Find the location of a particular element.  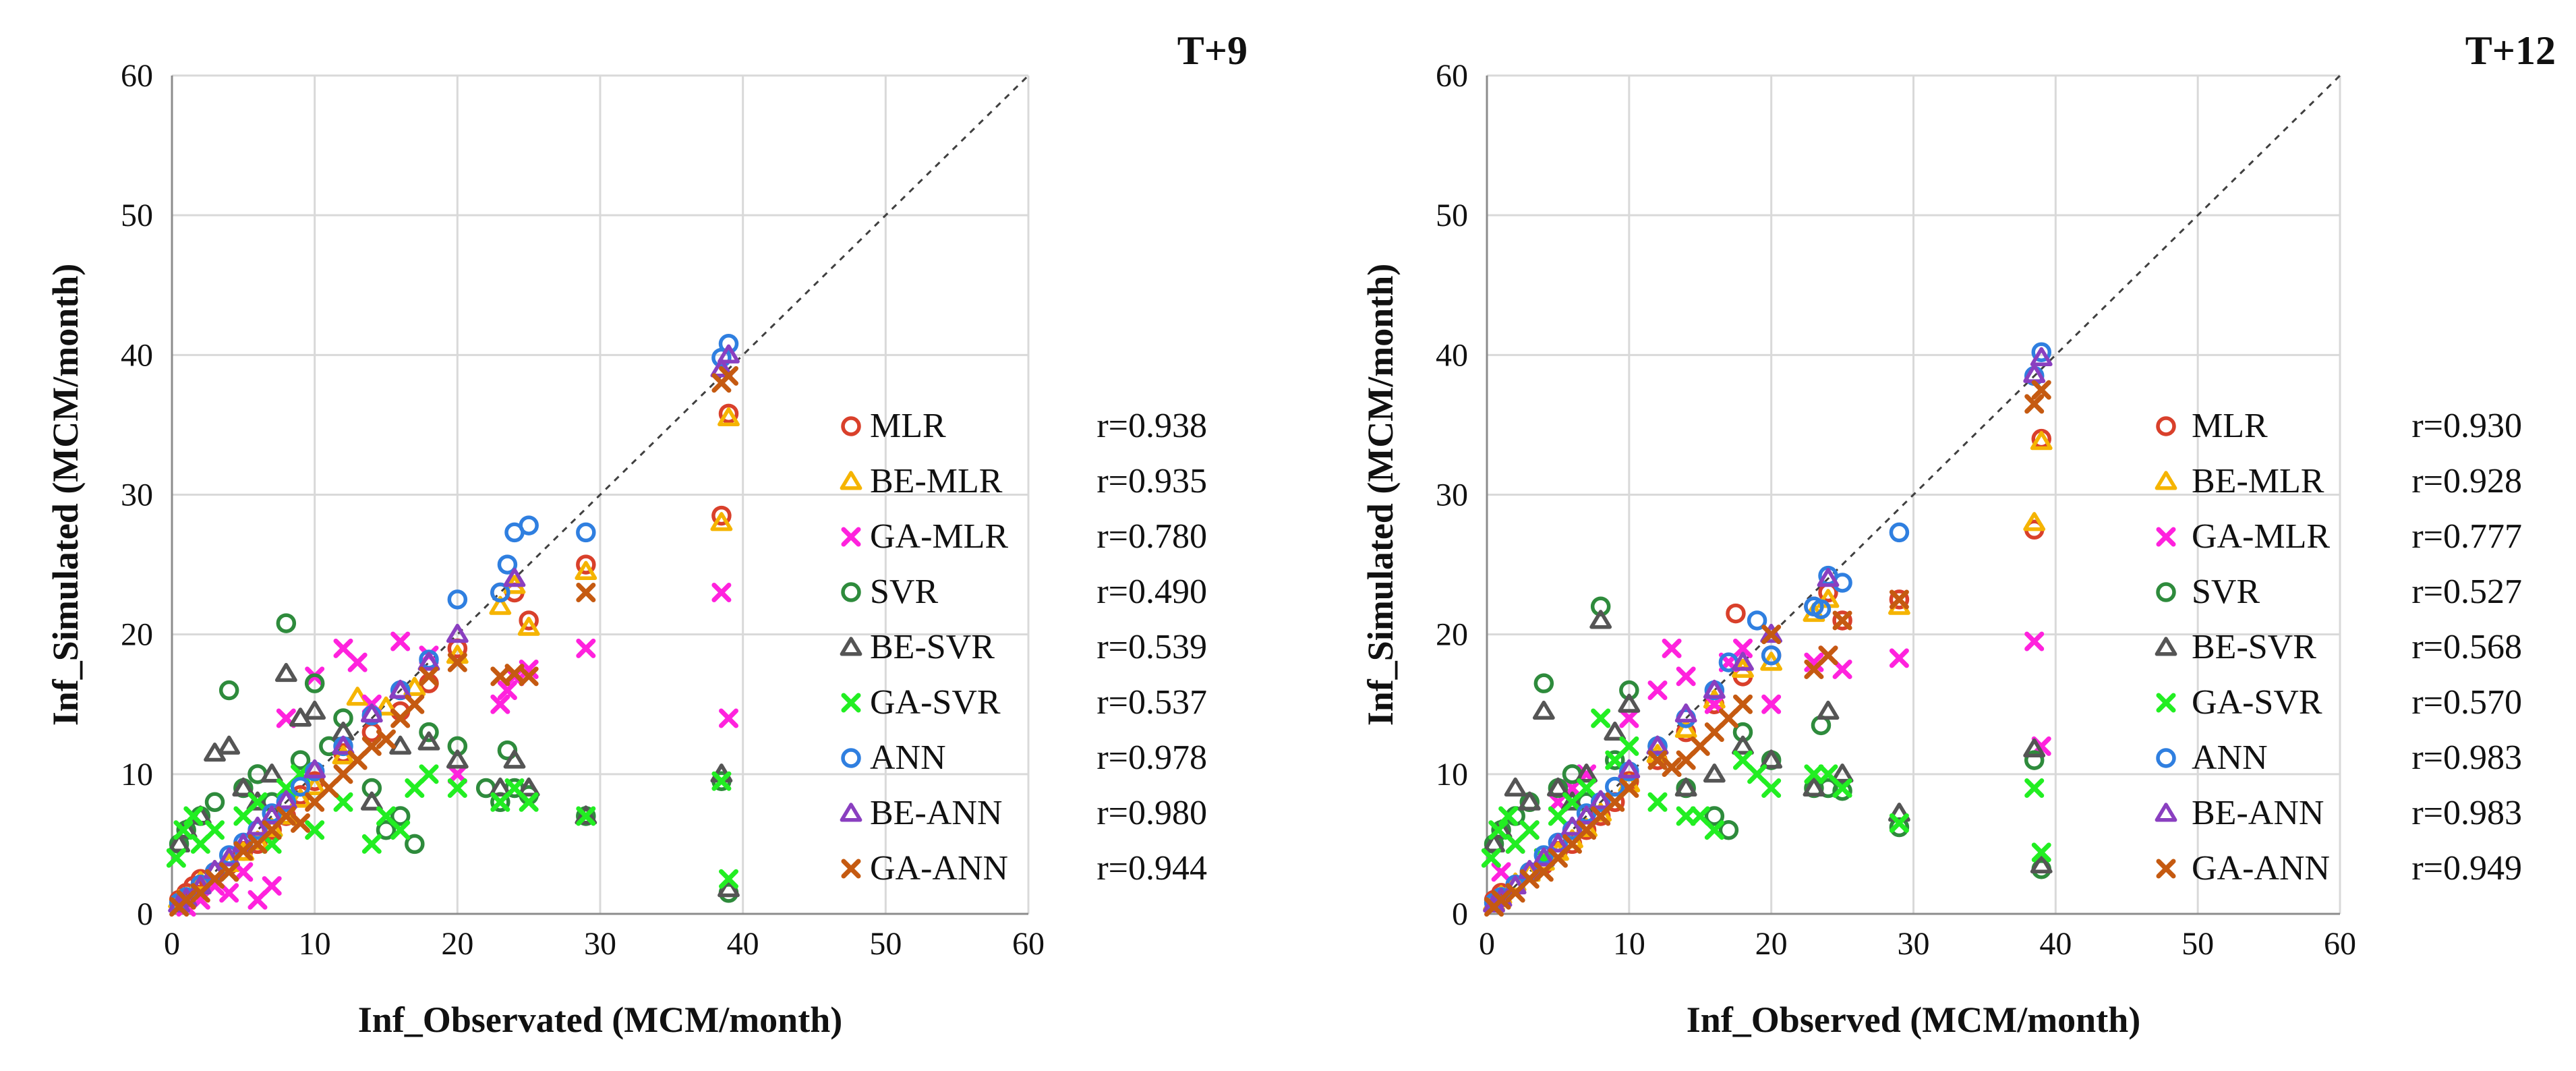

series-be-svr is located at coordinates (454, 780).